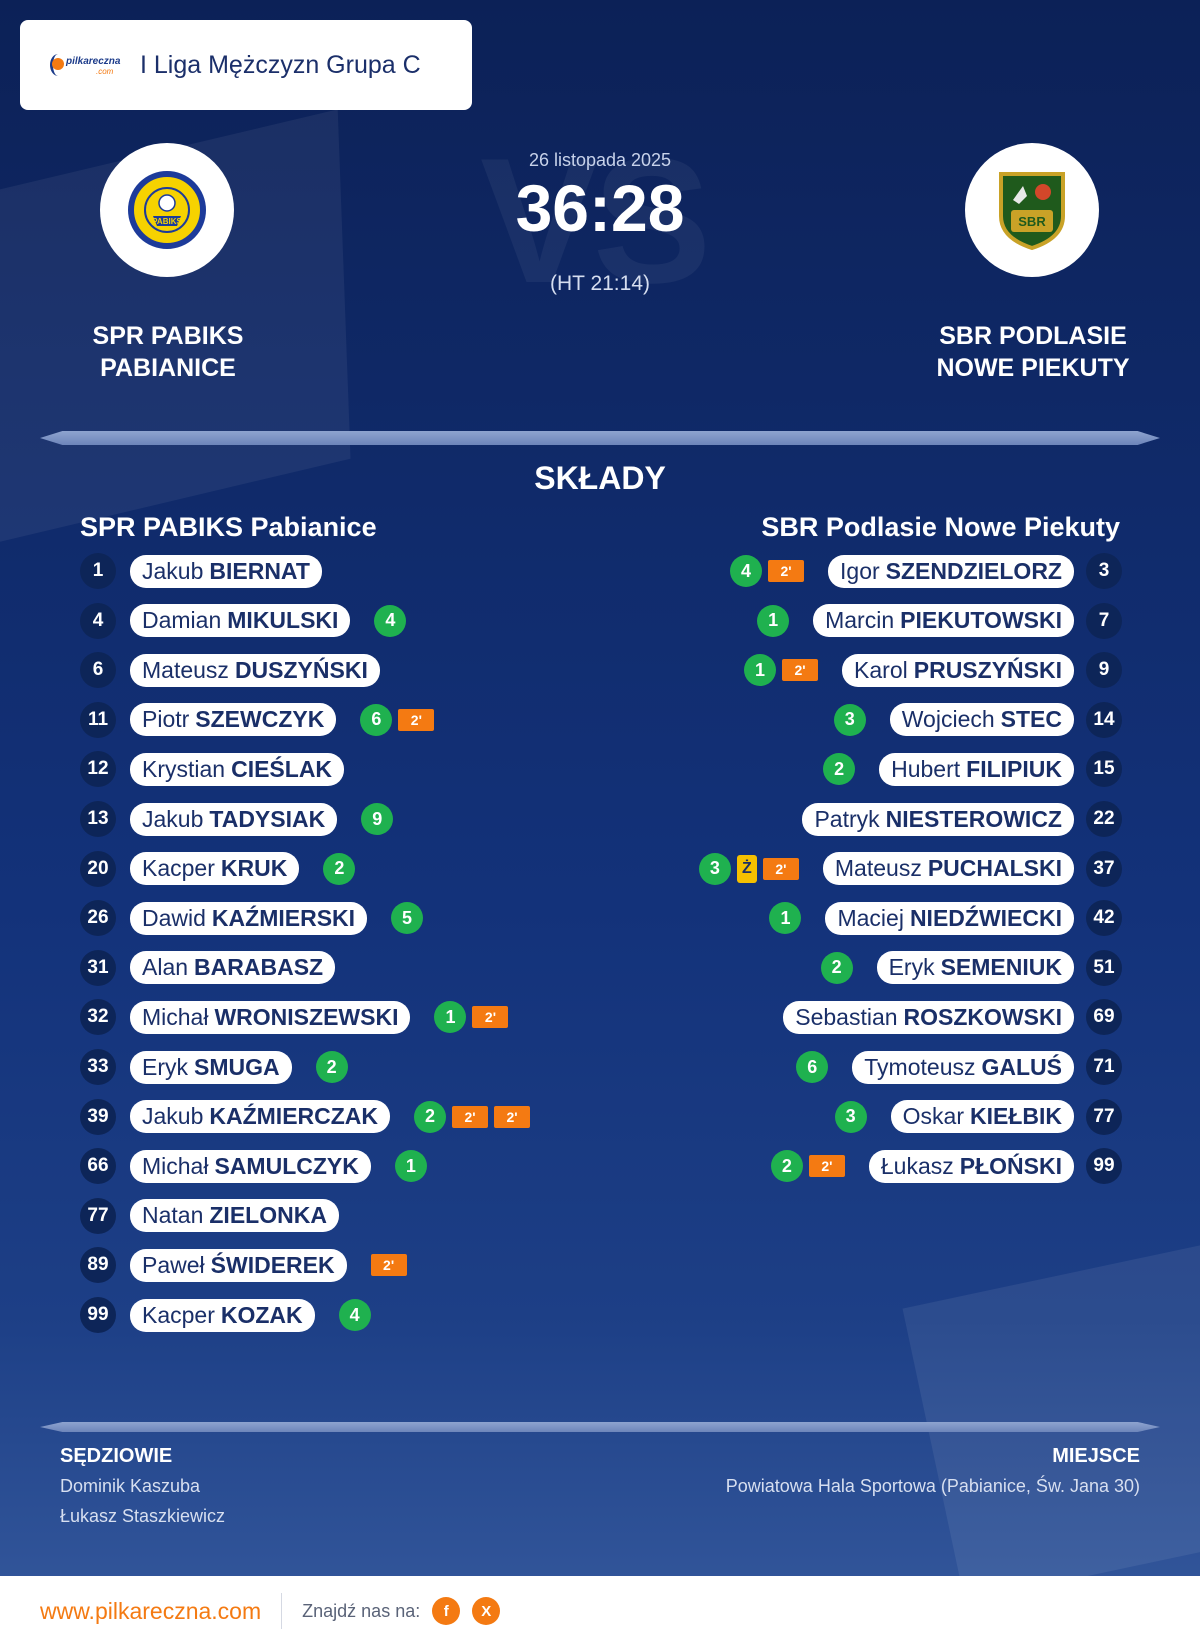  What do you see at coordinates (306, 1016) in the screenshot?
I see `player-last-name: WRONISZEWSKI` at bounding box center [306, 1016].